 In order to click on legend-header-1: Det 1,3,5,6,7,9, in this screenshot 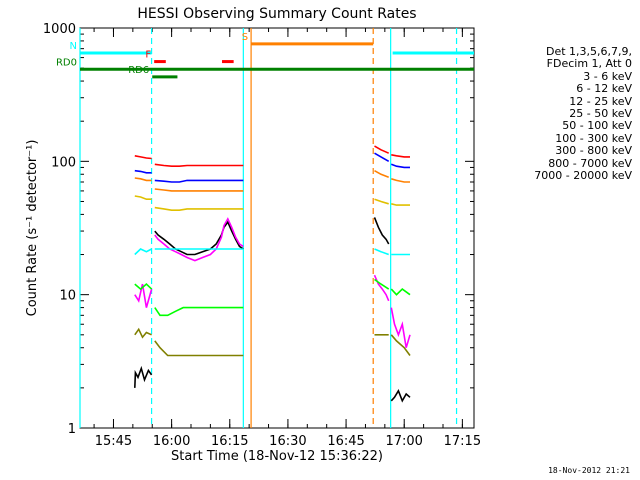, I will do `click(588, 51)`.